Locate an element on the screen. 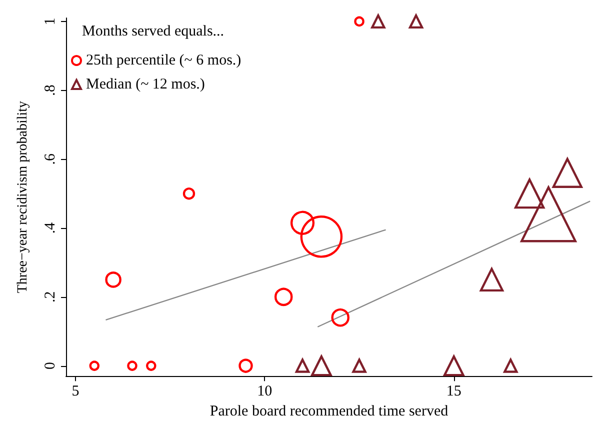 The width and height of the screenshot is (605, 432). x-tick-label: 10 is located at coordinates (264, 392).